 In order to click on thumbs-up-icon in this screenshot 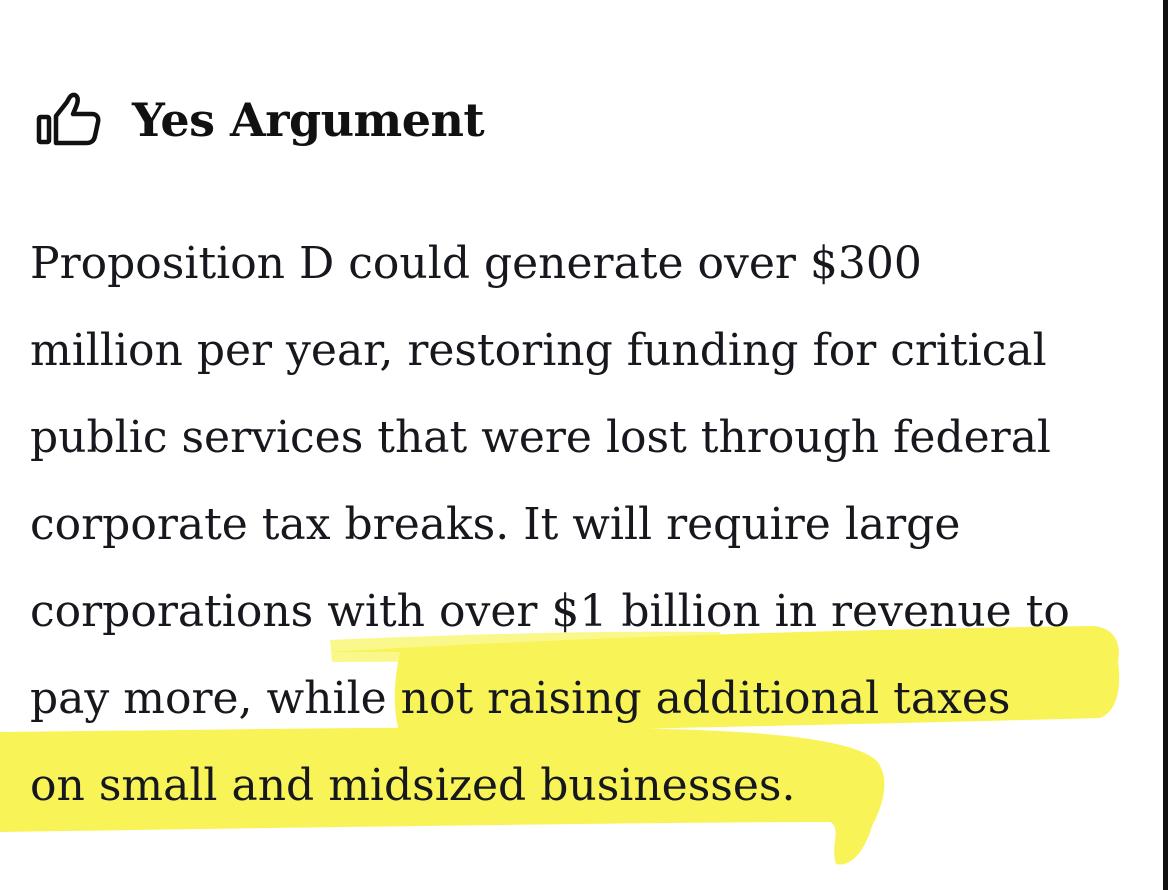, I will do `click(68, 119)`.